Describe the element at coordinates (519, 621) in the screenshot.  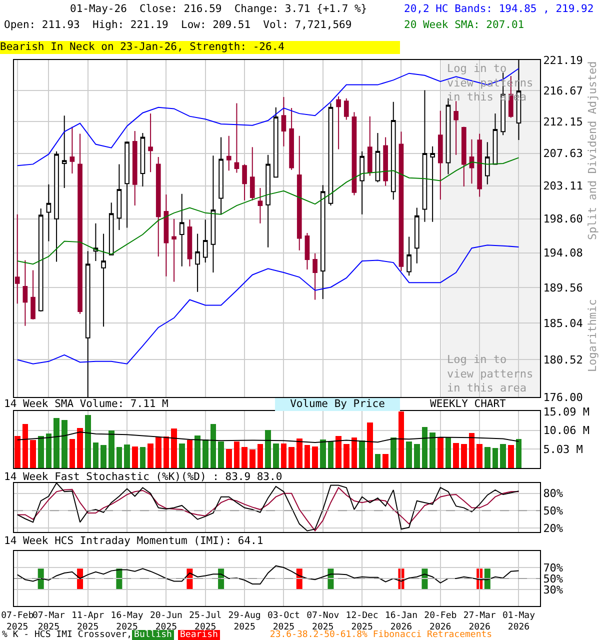
I see `x-tick-label: 01-May 2026` at that location.